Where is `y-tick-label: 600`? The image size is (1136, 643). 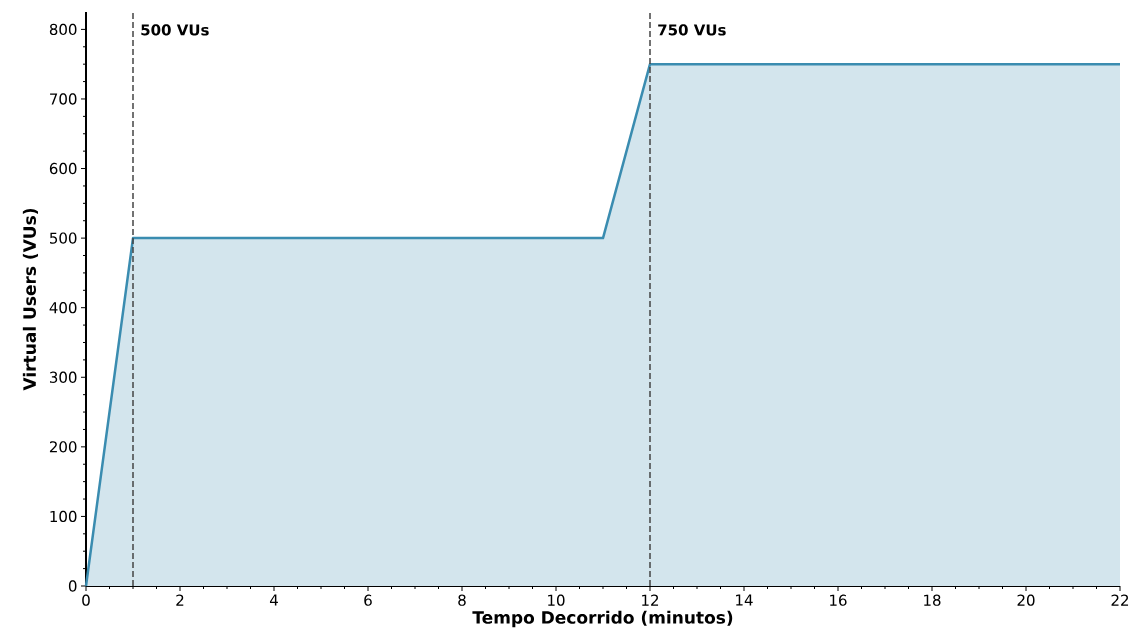 y-tick-label: 600 is located at coordinates (63, 168).